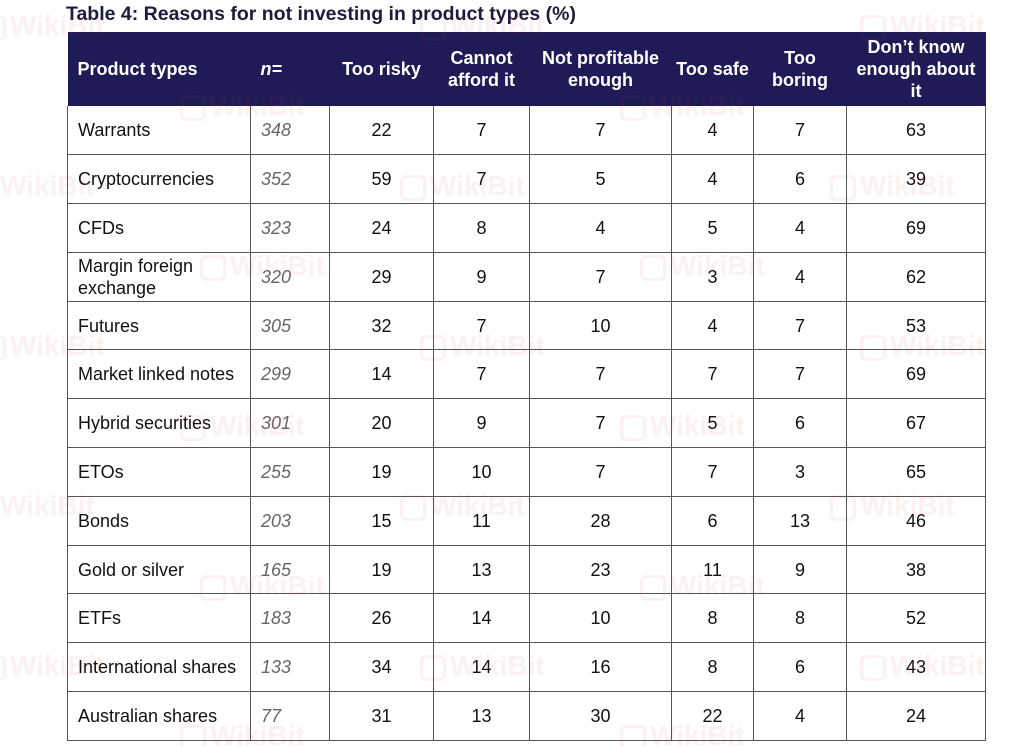  What do you see at coordinates (712, 570) in the screenshot?
I see `cell-too-safe: 11` at bounding box center [712, 570].